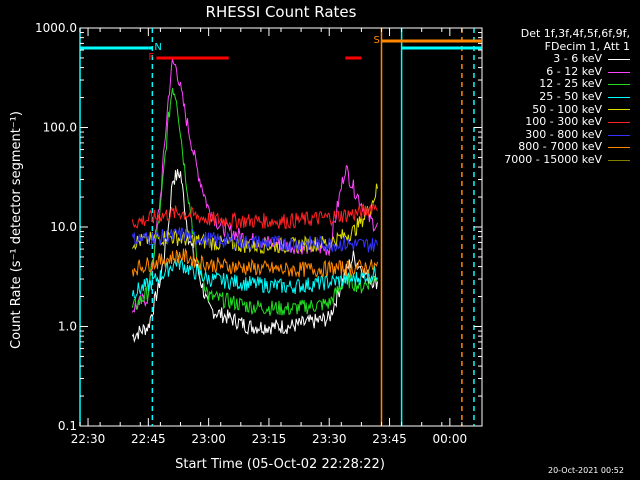  I want to click on legend-header-line-2: FDecim 1, Att 1, so click(587, 46).